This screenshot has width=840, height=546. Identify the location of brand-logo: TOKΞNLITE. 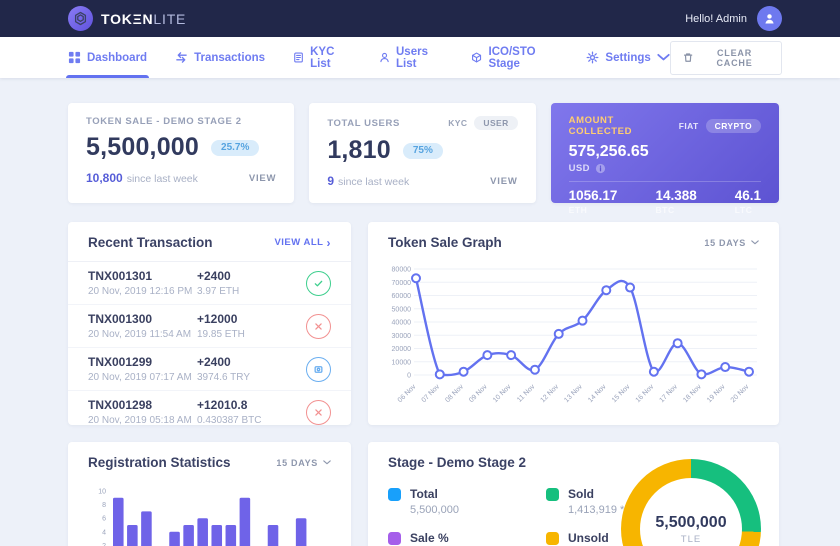
(127, 18).